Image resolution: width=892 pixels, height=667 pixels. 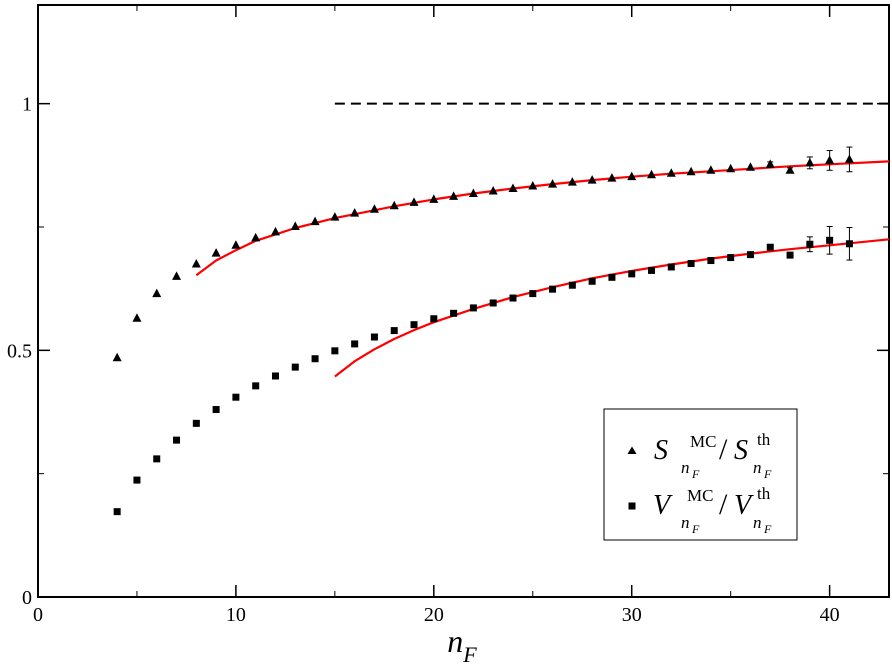 I want to click on legend-s-sup-mc: MC, so click(x=703, y=441).